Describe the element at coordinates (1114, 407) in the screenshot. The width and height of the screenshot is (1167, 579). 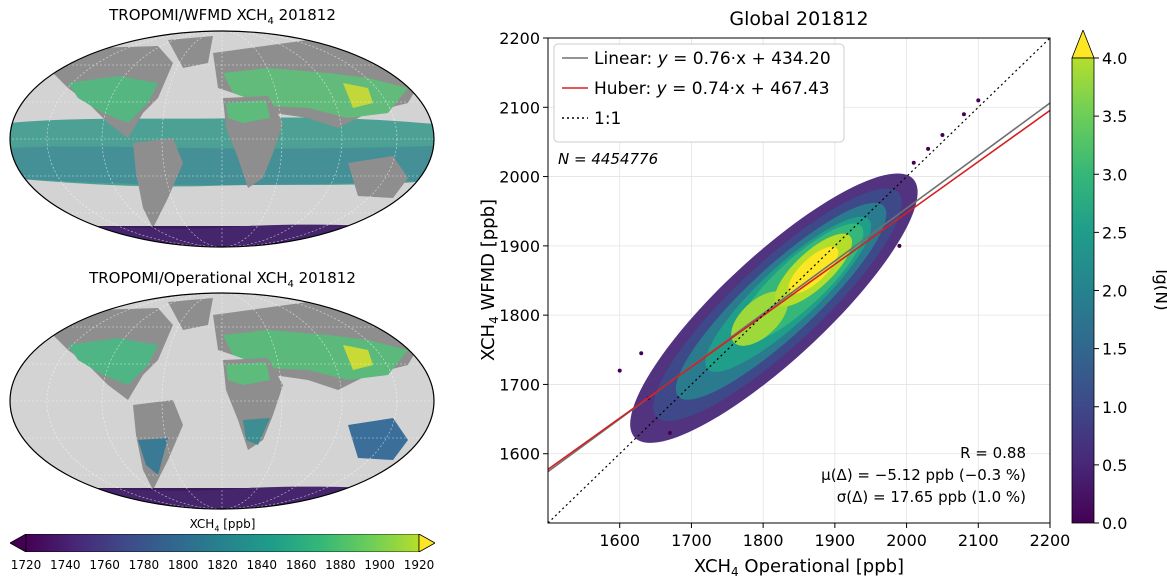
I see `colorbar-tick-label: 1.0` at that location.